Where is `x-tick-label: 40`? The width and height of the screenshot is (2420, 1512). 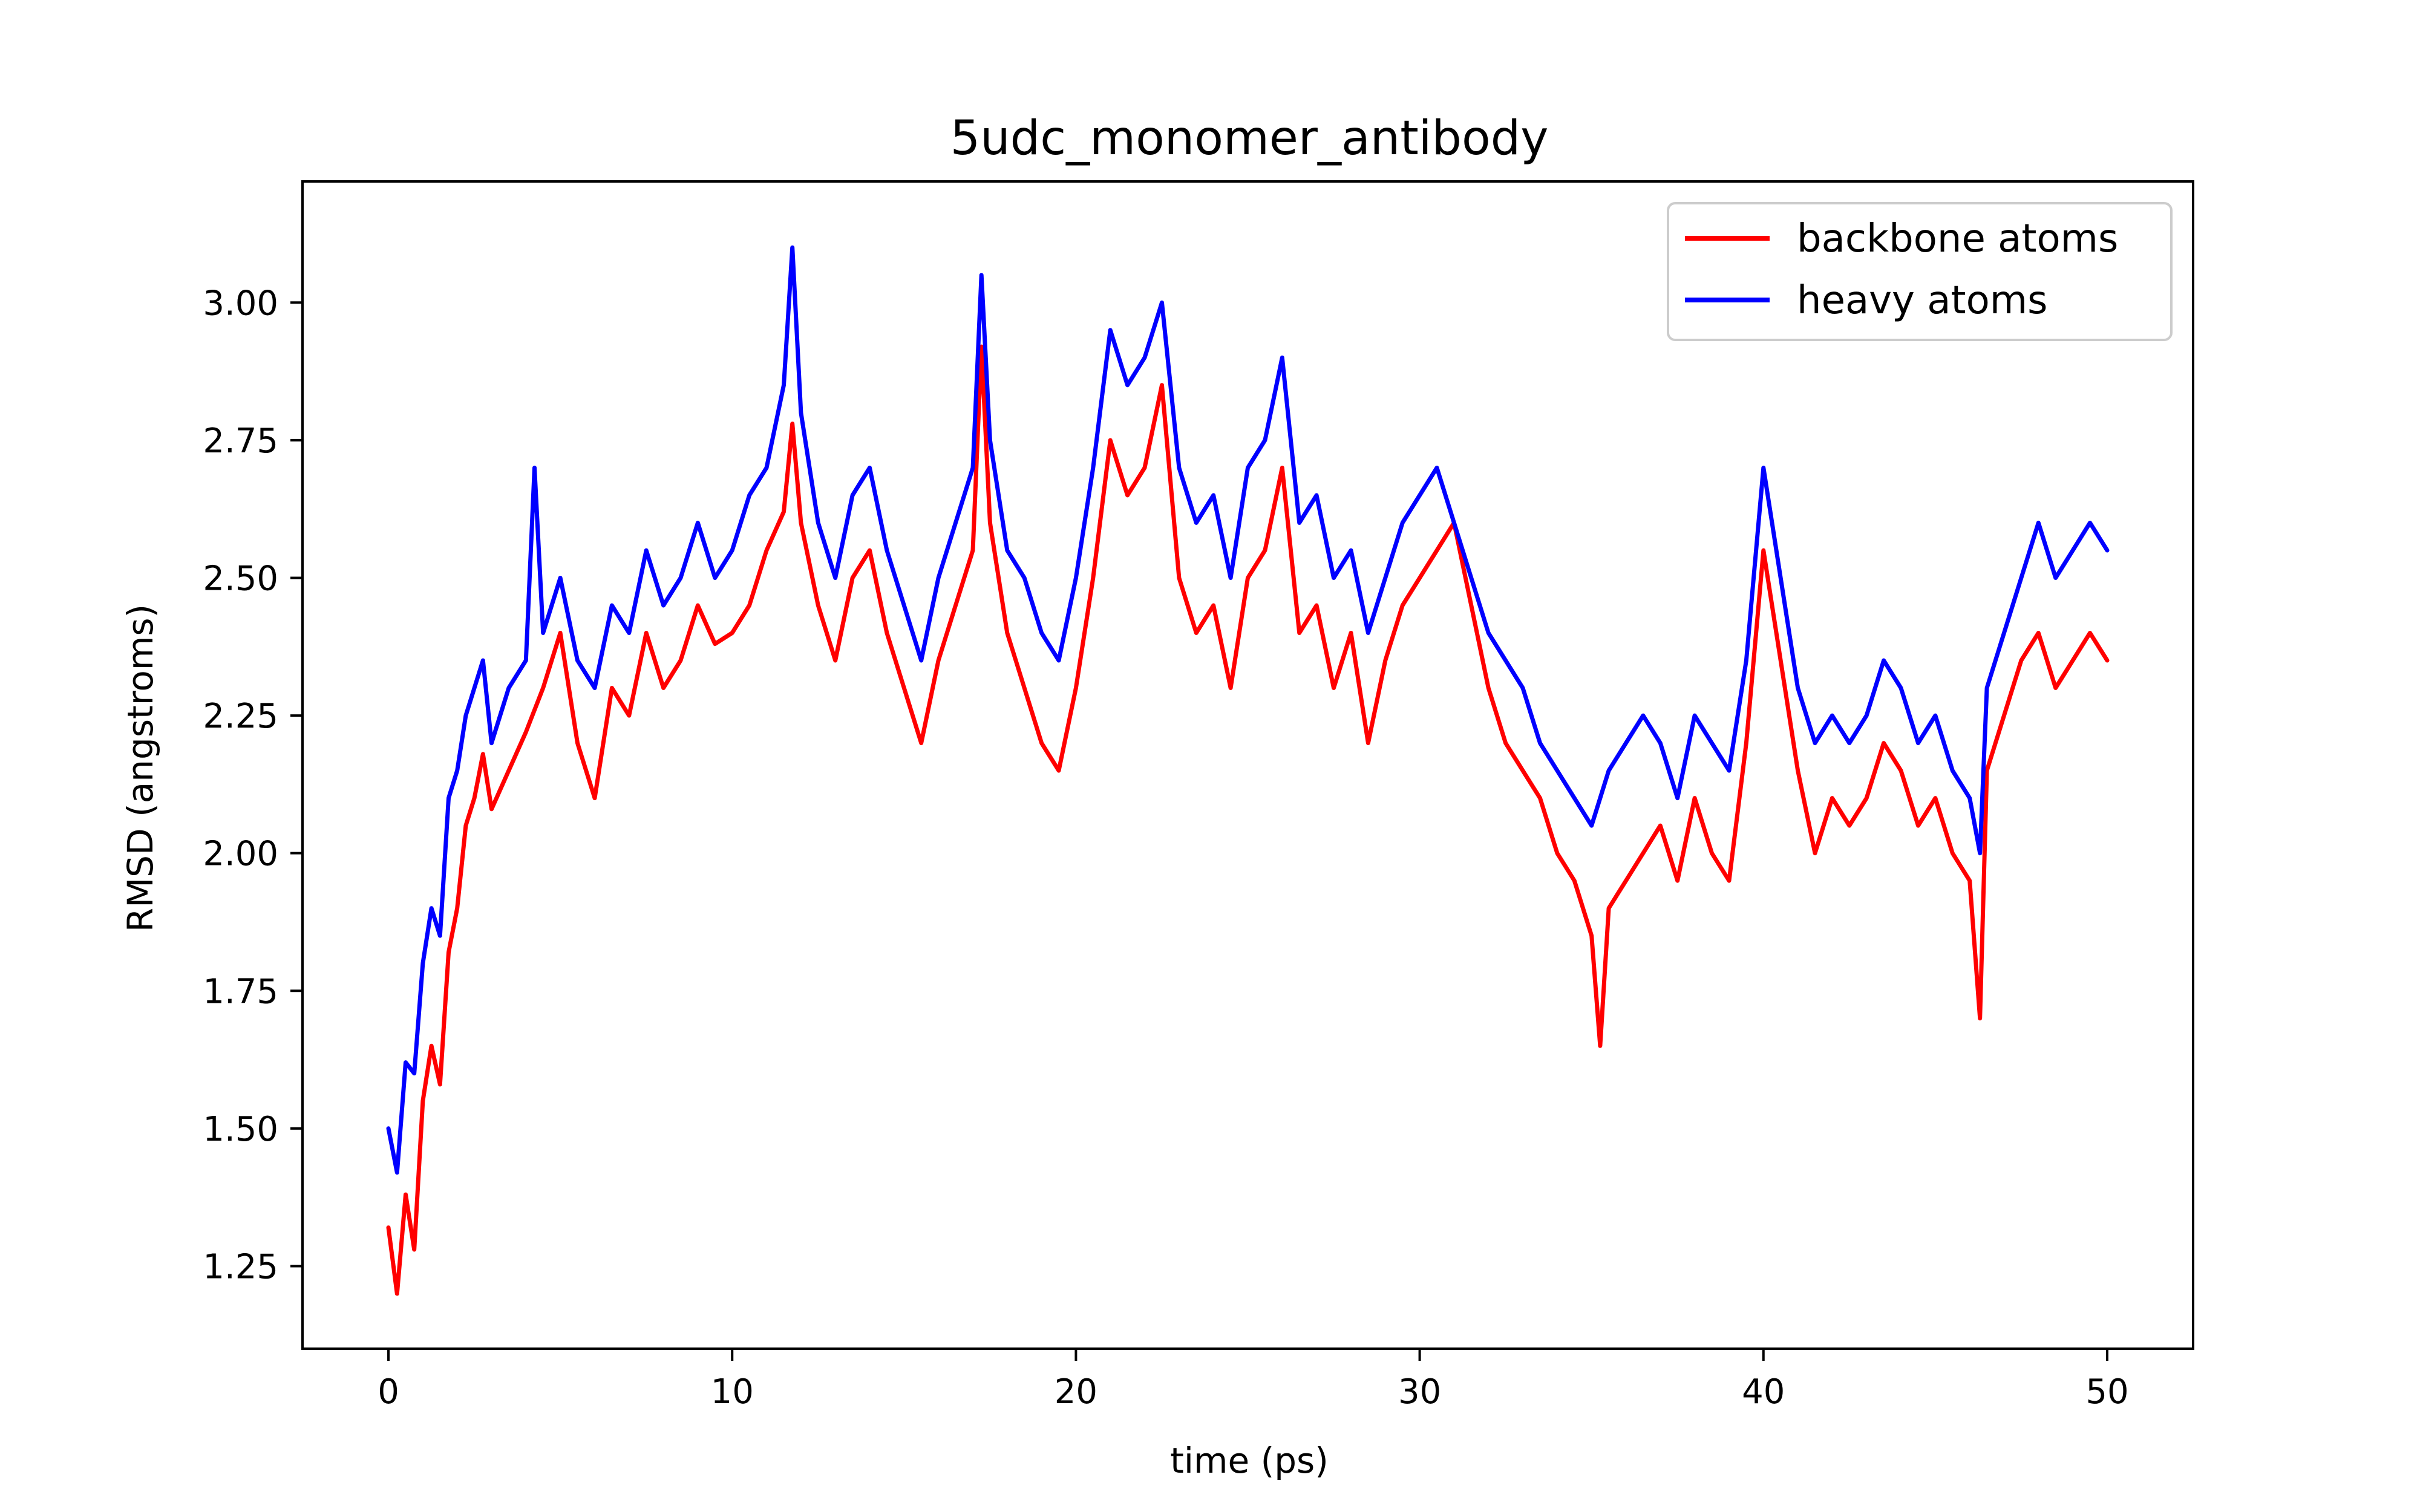 x-tick-label: 40 is located at coordinates (1763, 1392).